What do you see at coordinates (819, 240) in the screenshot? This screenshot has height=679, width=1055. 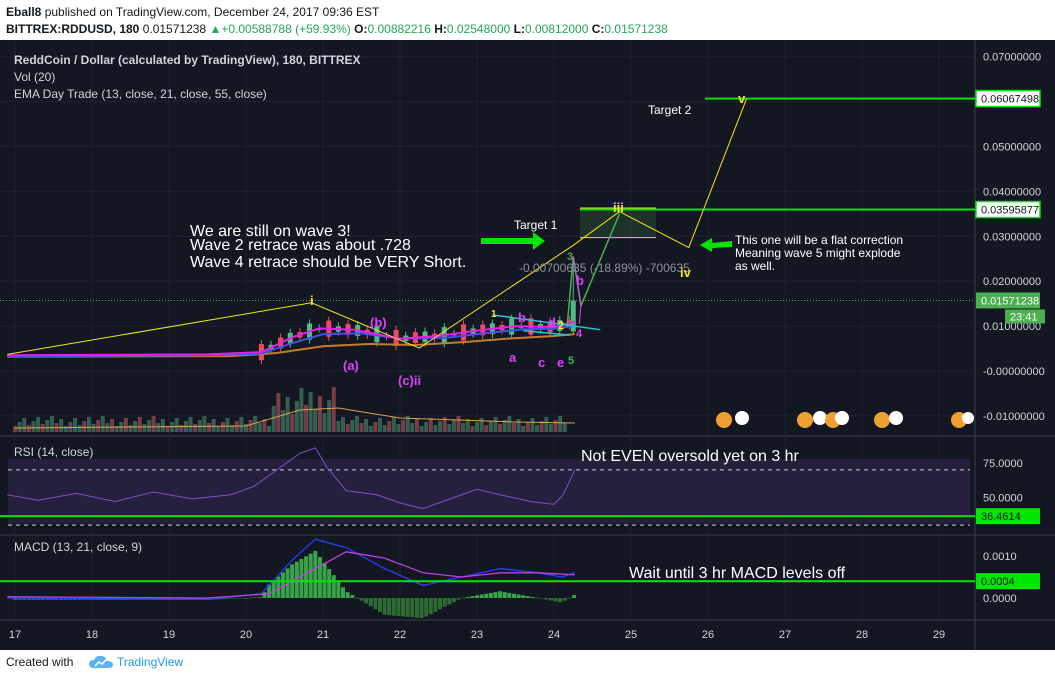 I see `flat-note-1: This one will be a flat correction` at bounding box center [819, 240].